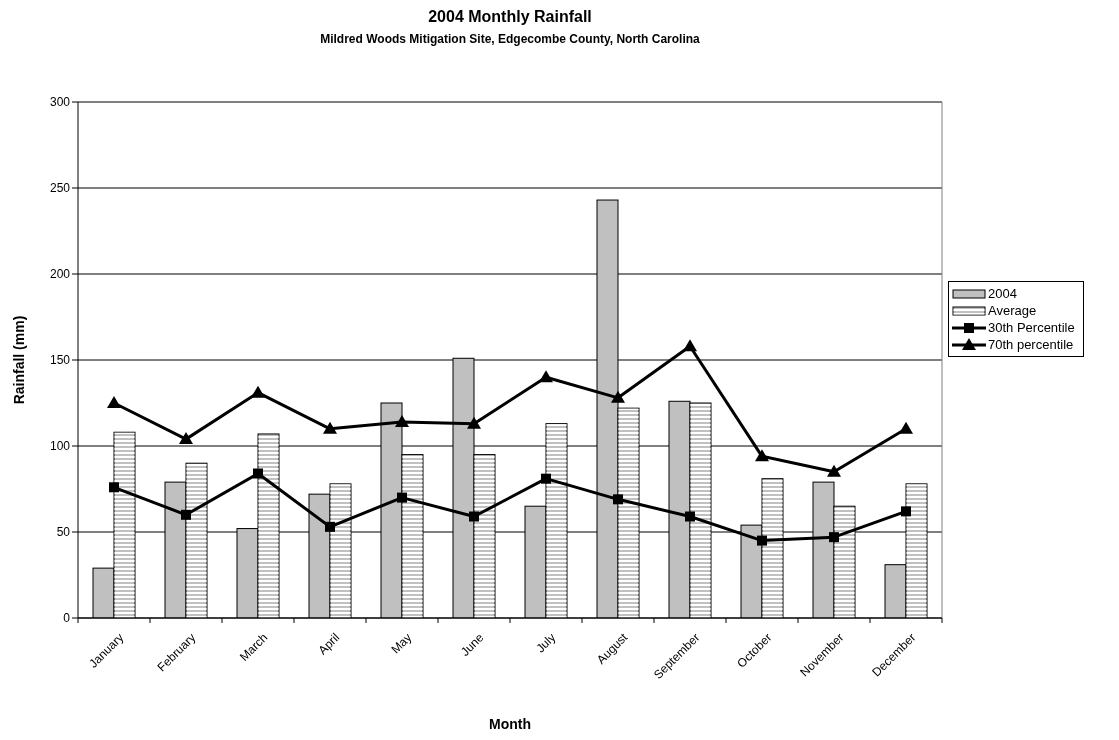 This screenshot has height=740, width=1119. What do you see at coordinates (510, 724) in the screenshot?
I see `x-axis-title: Month` at bounding box center [510, 724].